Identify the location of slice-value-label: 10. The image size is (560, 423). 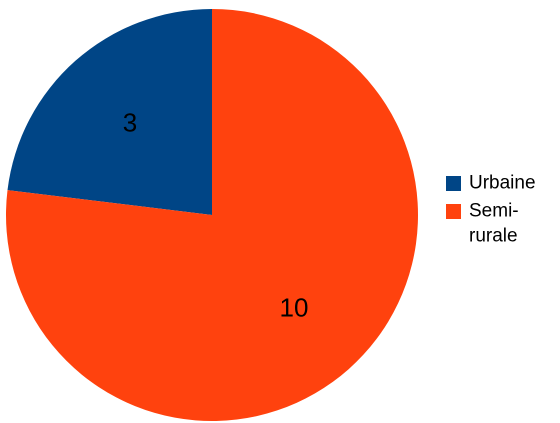
(294, 308).